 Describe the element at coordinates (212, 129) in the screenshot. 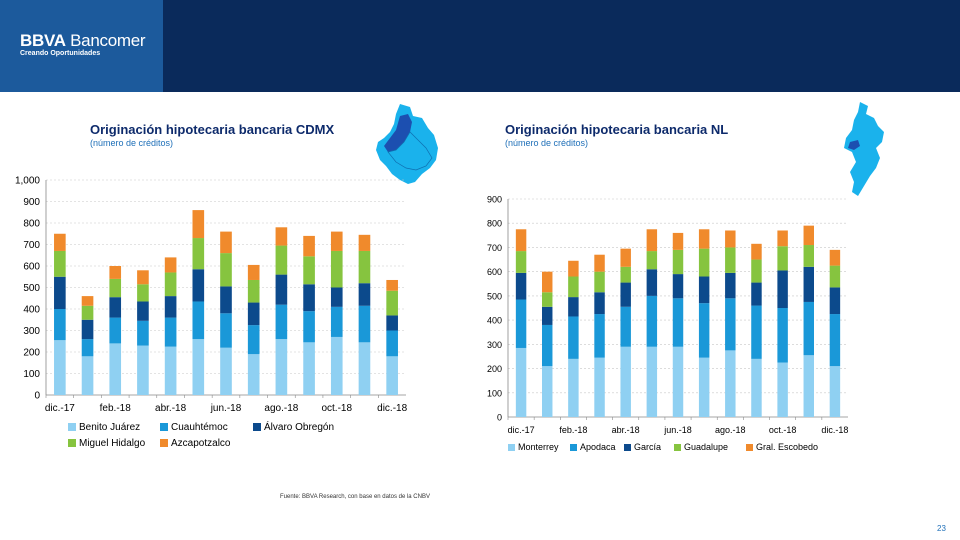

I see `chart-title-cdmx: Originación hipotecaria bancaria CDMX` at that location.